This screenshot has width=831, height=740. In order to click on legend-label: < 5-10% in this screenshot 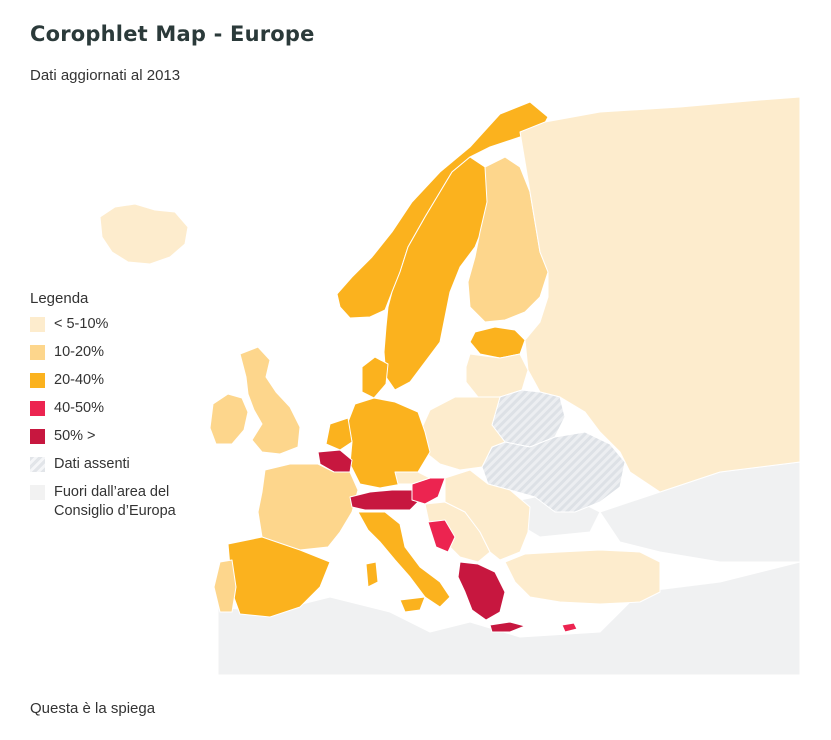, I will do `click(81, 324)`.